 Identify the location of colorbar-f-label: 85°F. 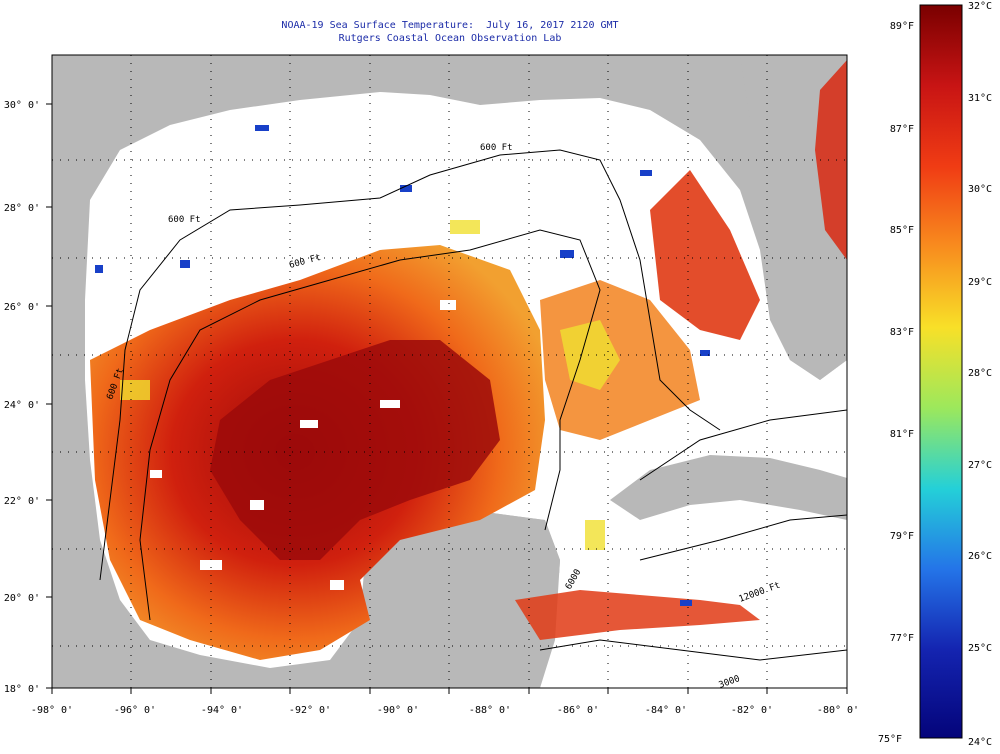
(902, 230).